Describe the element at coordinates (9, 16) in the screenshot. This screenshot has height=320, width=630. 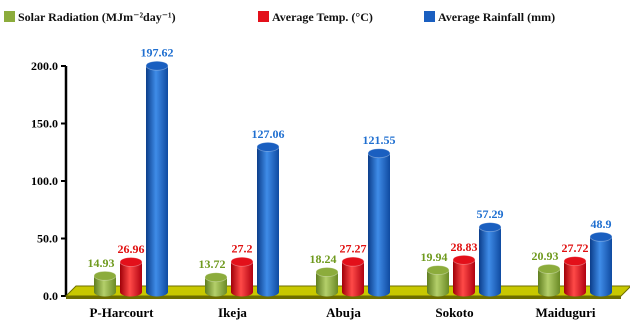
I see `legend-swatch-solar` at that location.